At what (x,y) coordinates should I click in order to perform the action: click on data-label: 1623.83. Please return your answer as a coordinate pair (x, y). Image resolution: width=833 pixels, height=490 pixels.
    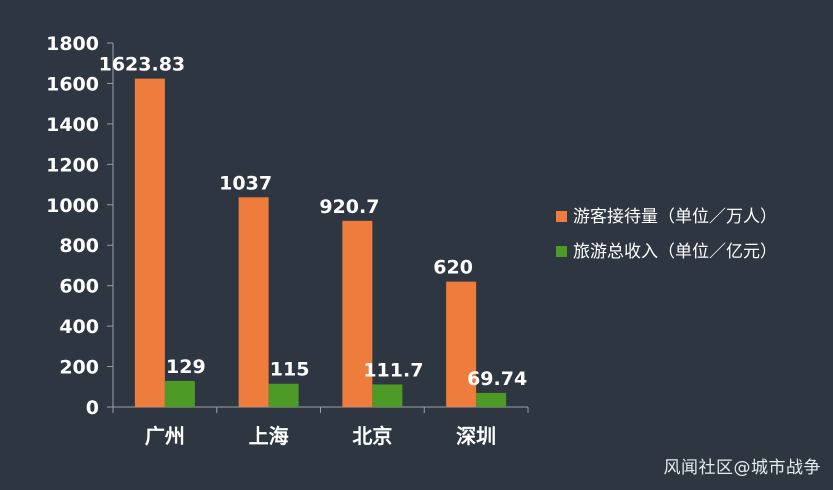
    Looking at the image, I should click on (142, 65).